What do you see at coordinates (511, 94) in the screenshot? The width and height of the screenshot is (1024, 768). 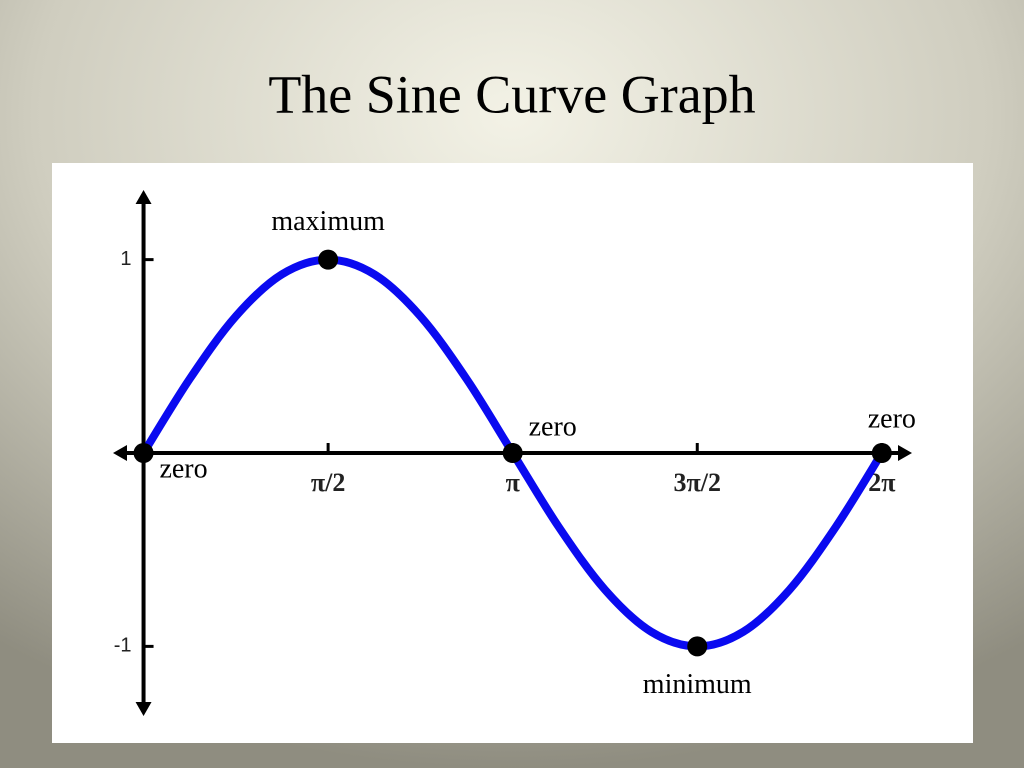 I see `slide-title: The Sine Curve Graph` at bounding box center [511, 94].